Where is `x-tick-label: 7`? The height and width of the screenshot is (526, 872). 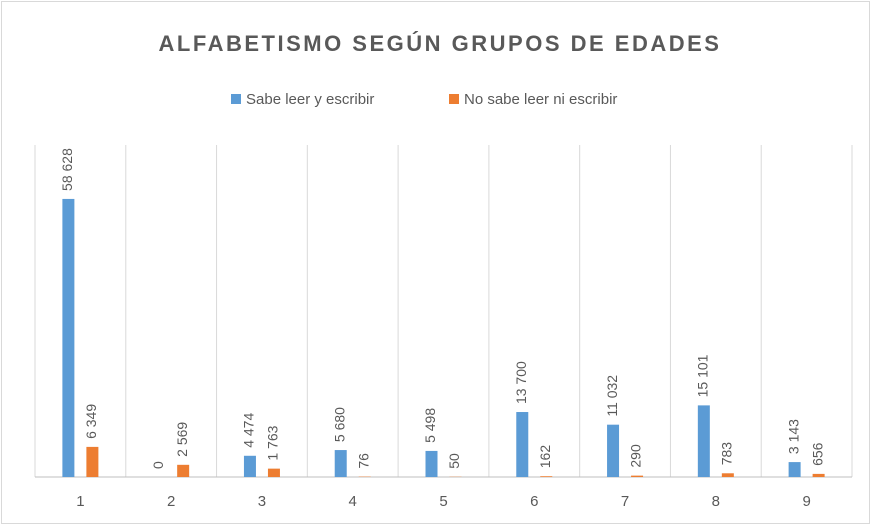 x-tick-label: 7 is located at coordinates (625, 501).